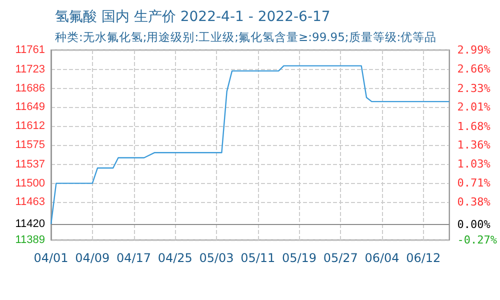 The width and height of the screenshot is (500, 300). I want to click on x-tick-label: 04/25, so click(175, 258).